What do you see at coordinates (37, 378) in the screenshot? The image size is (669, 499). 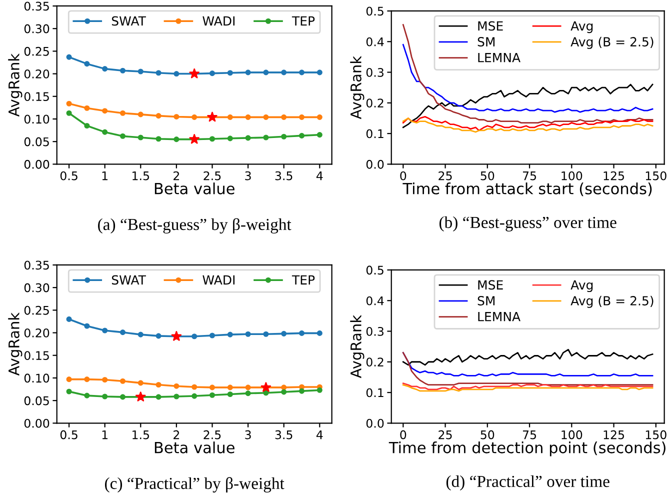 I see `y-tick-label: 0.10` at bounding box center [37, 378].